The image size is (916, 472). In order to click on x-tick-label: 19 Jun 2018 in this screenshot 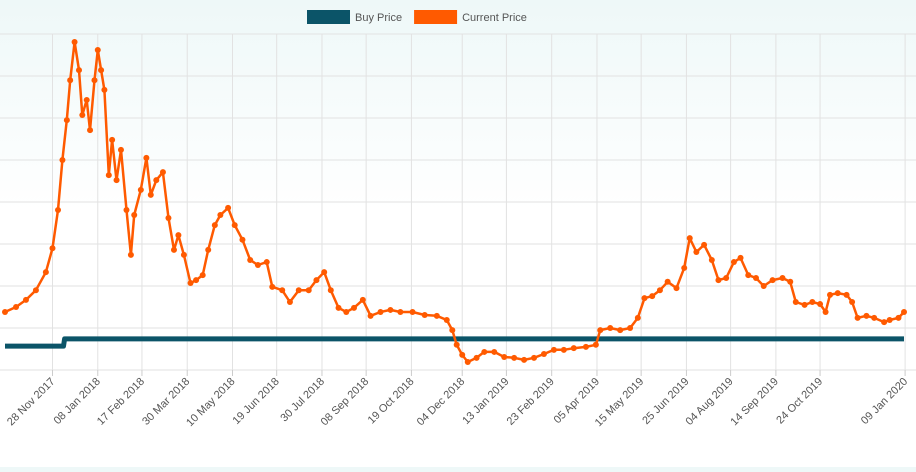, I will do `click(255, 401)`.